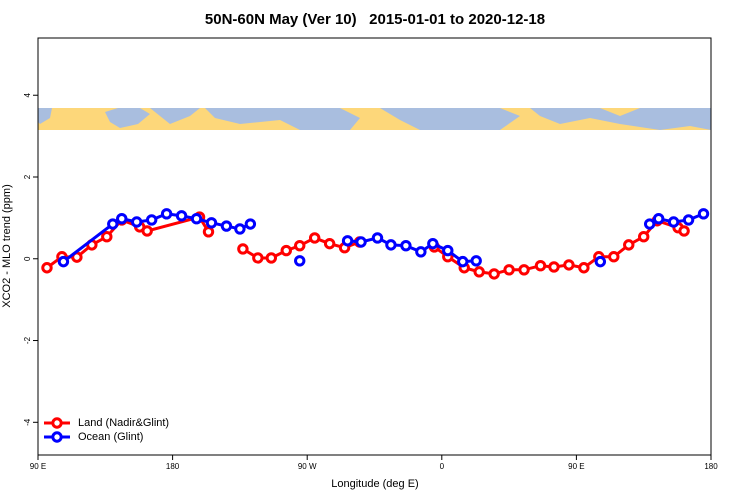 The image size is (750, 500). What do you see at coordinates (307, 466) in the screenshot?
I see `x-tick-label: 90 W` at bounding box center [307, 466].